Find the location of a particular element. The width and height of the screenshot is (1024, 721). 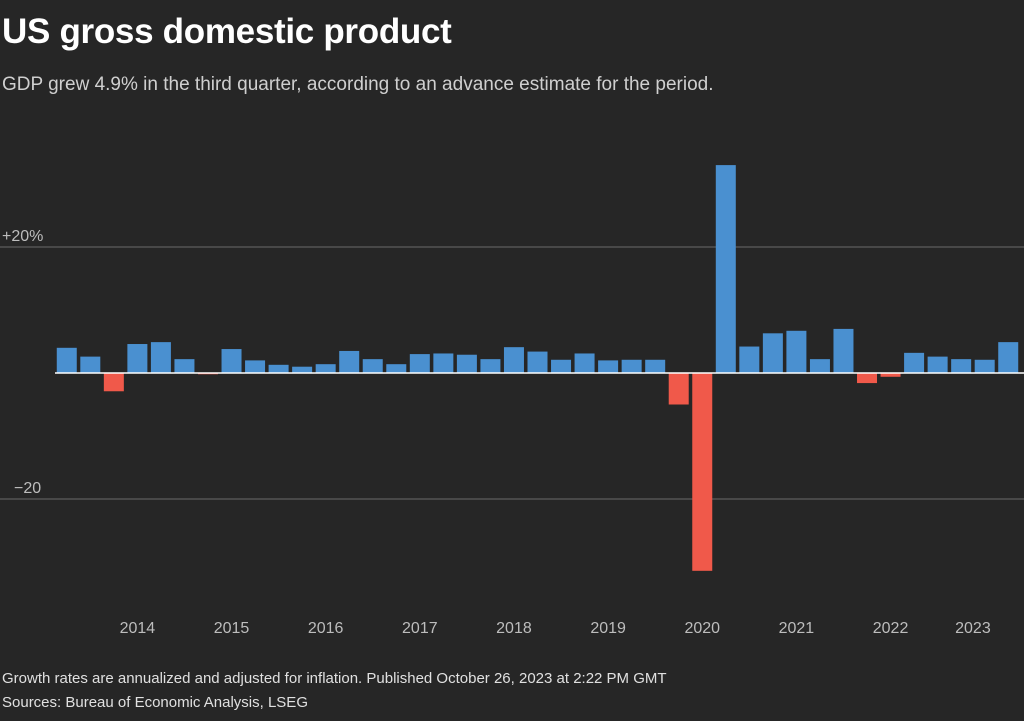

bar-2016-q4 is located at coordinates (372, 366).